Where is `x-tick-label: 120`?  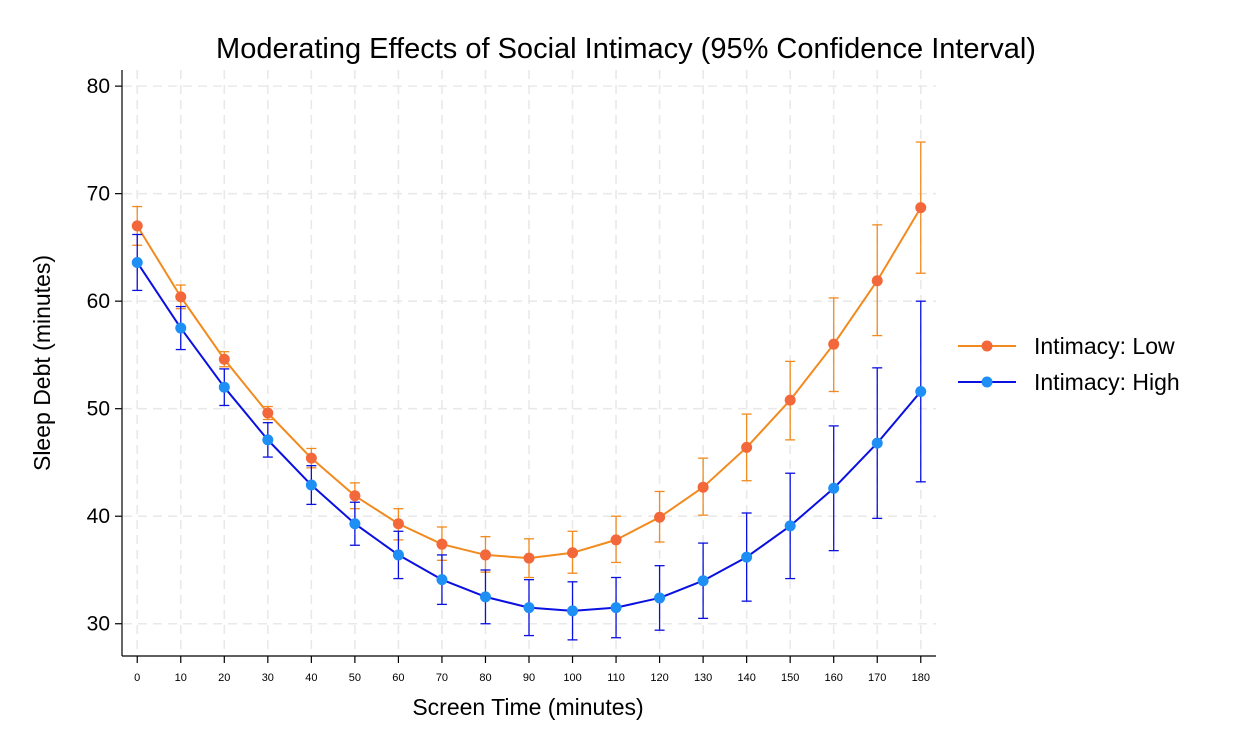
x-tick-label: 120 is located at coordinates (659, 678).